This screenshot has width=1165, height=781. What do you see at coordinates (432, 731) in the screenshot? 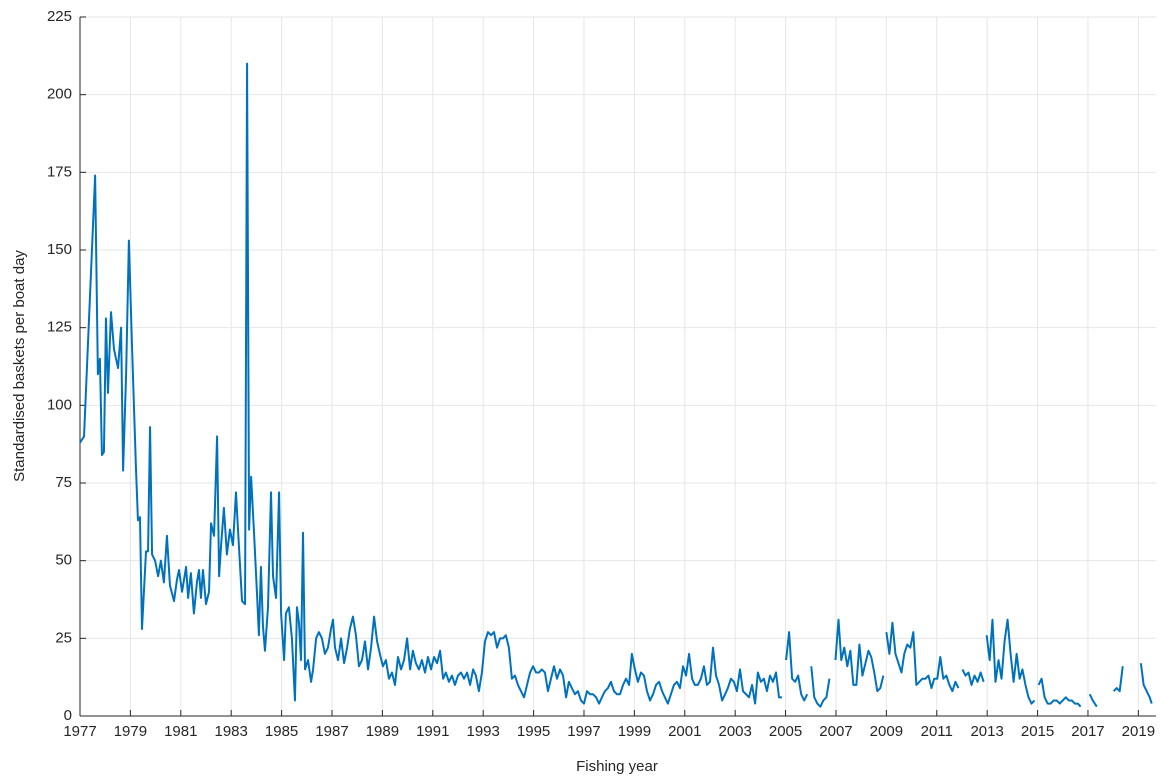
I see `x-tick-label: 1991` at bounding box center [432, 731].